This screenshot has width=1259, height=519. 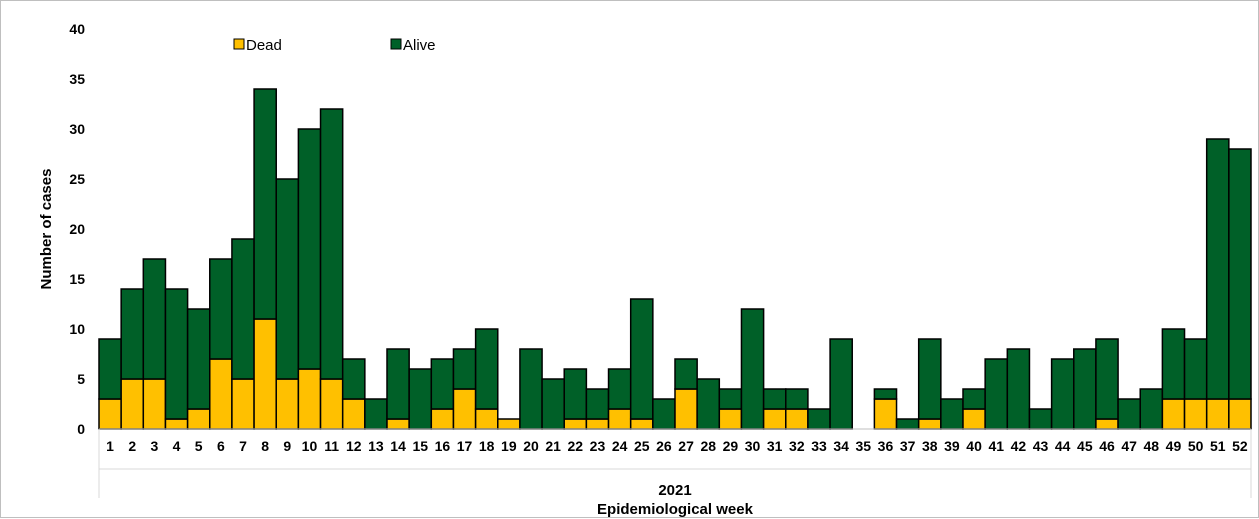 What do you see at coordinates (77, 229) in the screenshot?
I see `y-tick-label: 20` at bounding box center [77, 229].